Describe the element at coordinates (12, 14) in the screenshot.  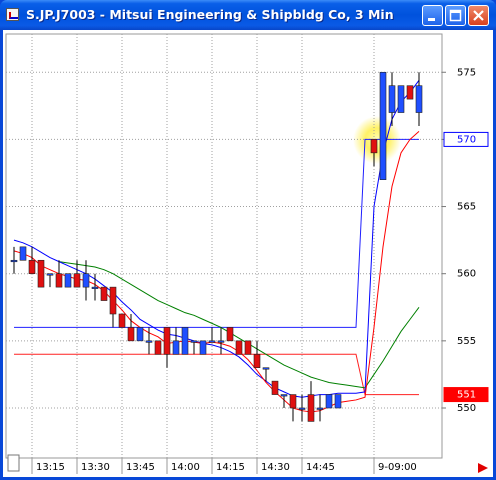
I see `window-icon` at that location.